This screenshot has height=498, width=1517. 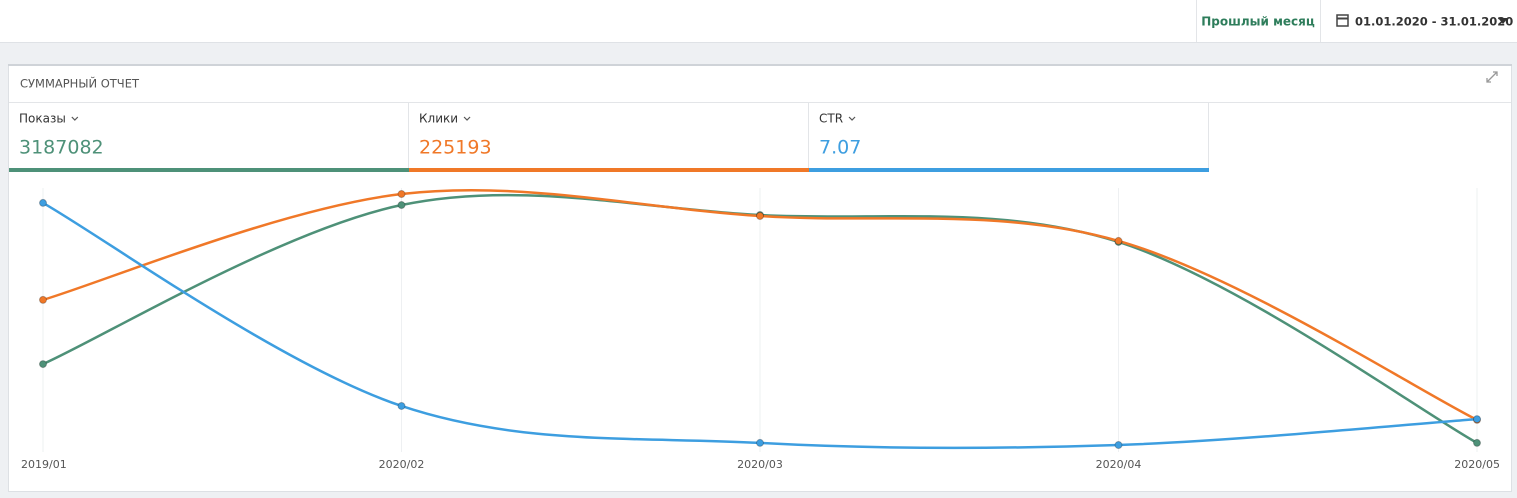 What do you see at coordinates (1503, 21) in the screenshot?
I see `dropdown-caret` at bounding box center [1503, 21].